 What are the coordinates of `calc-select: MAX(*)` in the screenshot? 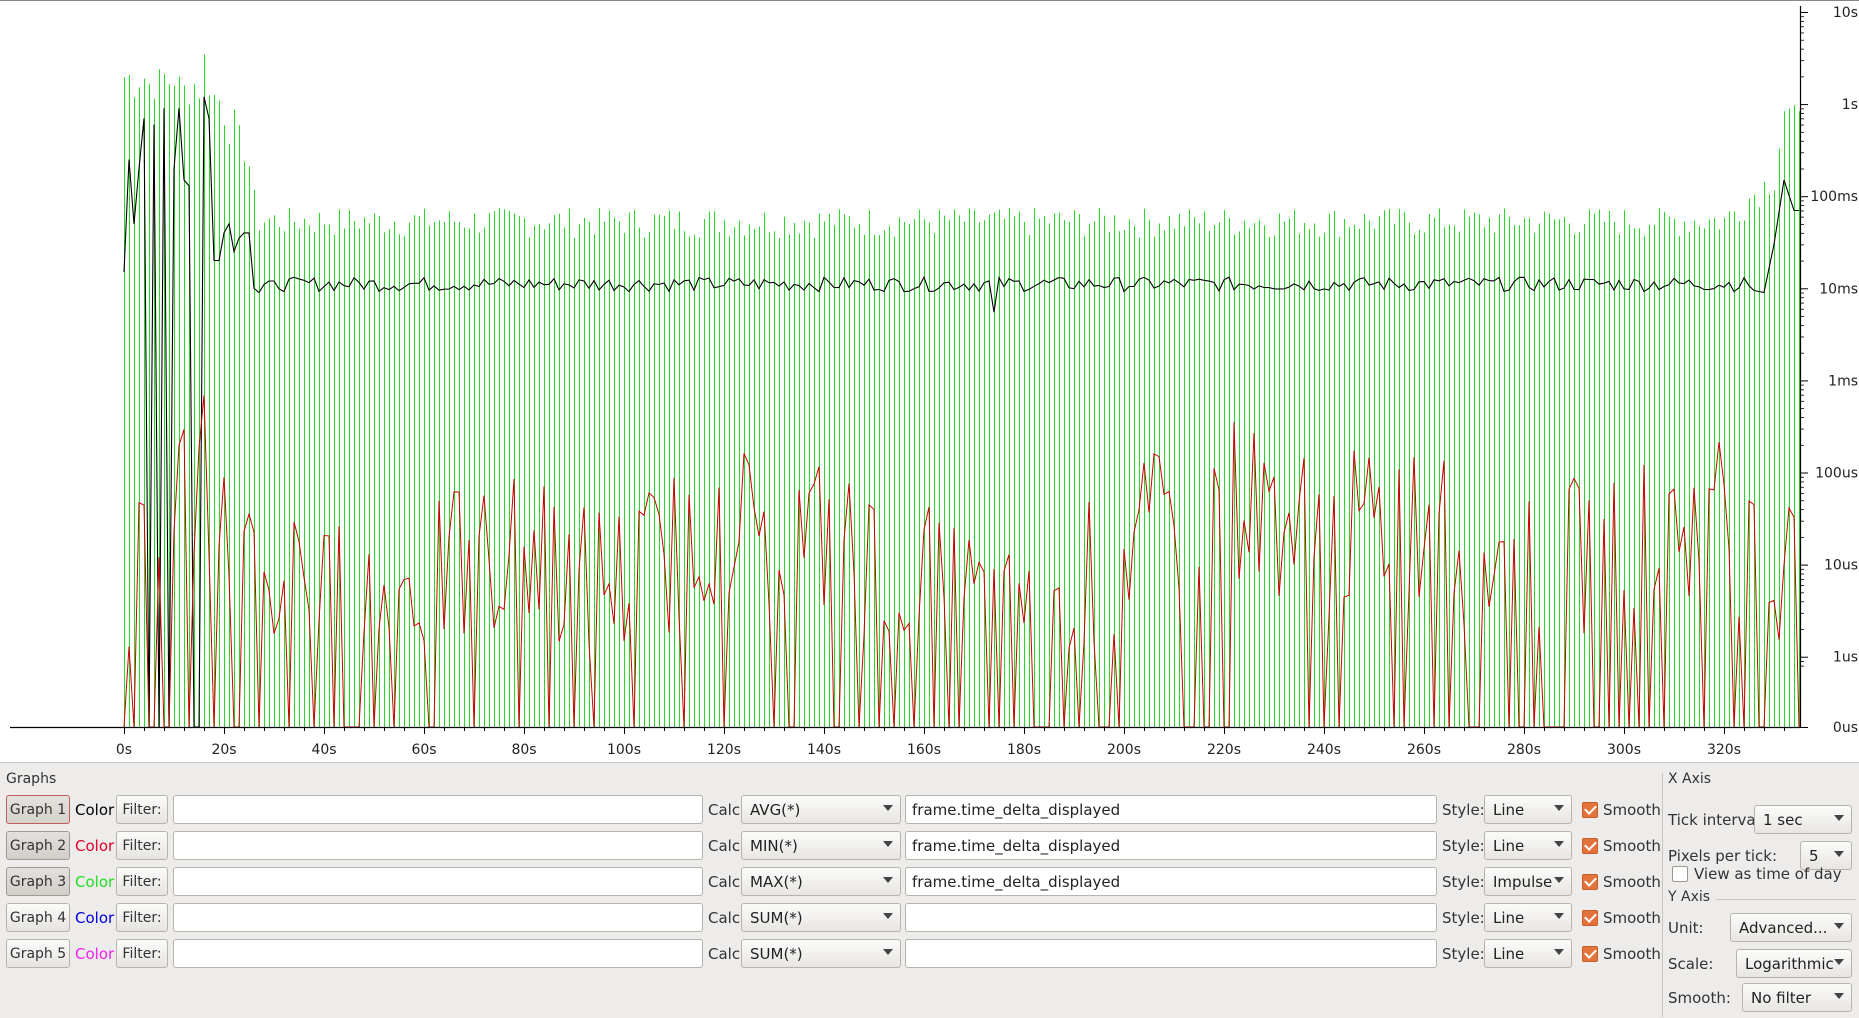 It's located at (821, 881).